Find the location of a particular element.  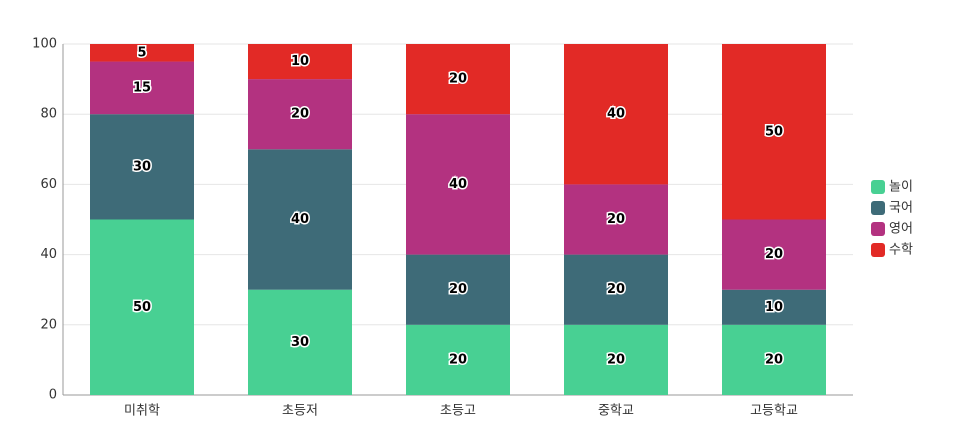

x-tick-label: 미취학 is located at coordinates (142, 411).